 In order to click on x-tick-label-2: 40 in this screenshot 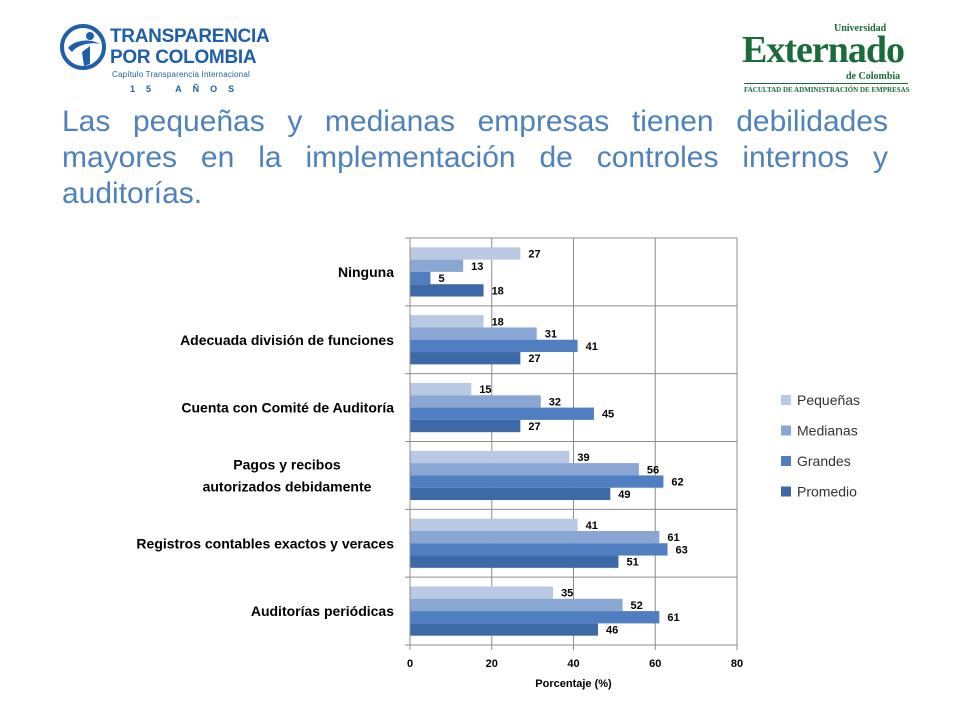, I will do `click(573, 664)`.